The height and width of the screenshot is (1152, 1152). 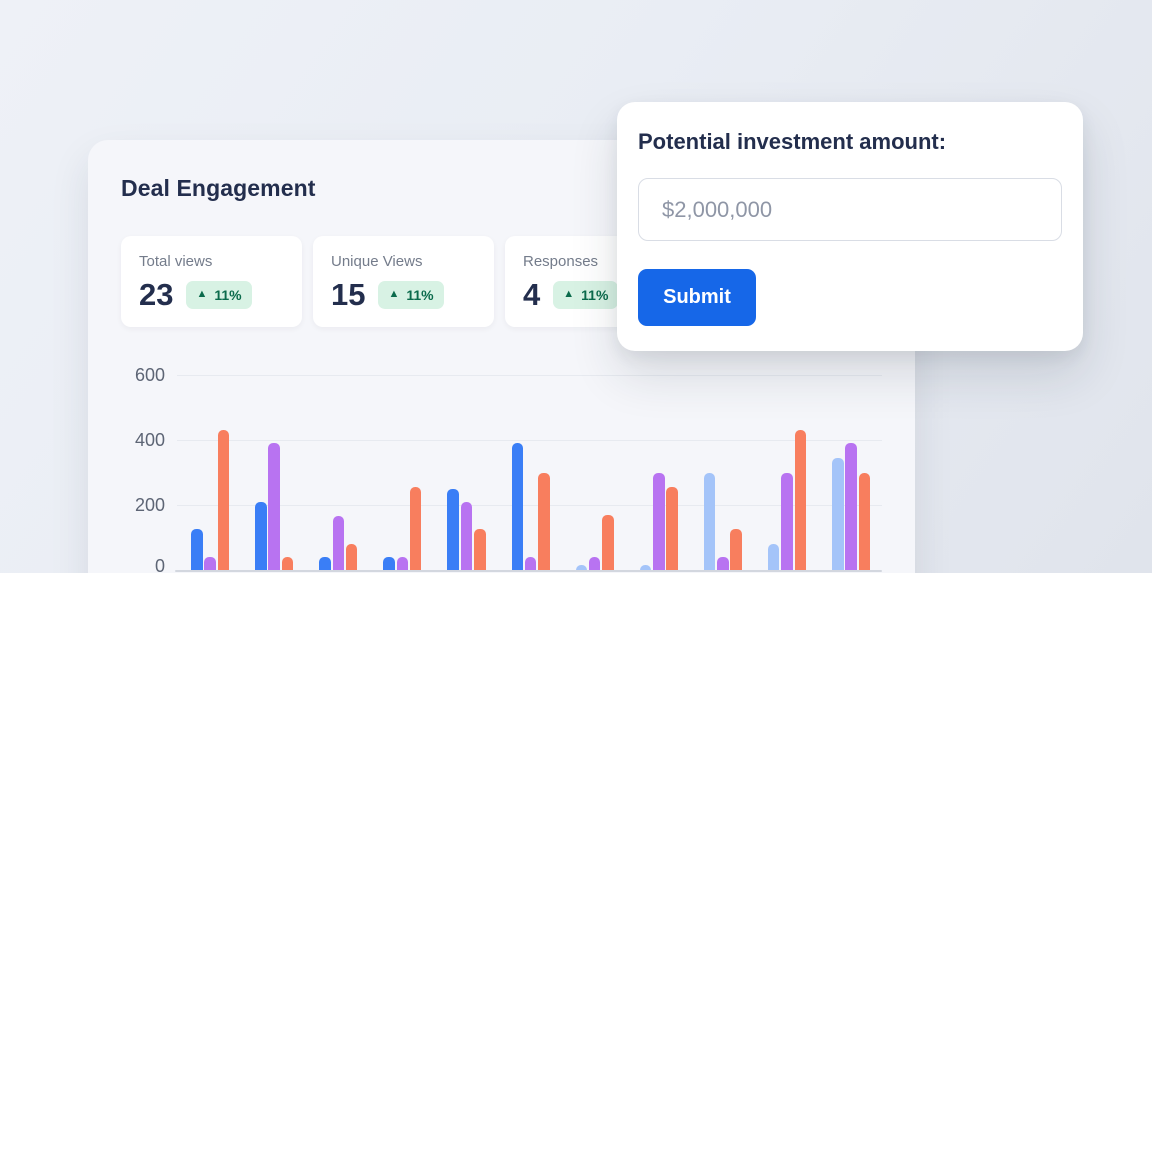 I want to click on stat-label: Total views, so click(x=176, y=261).